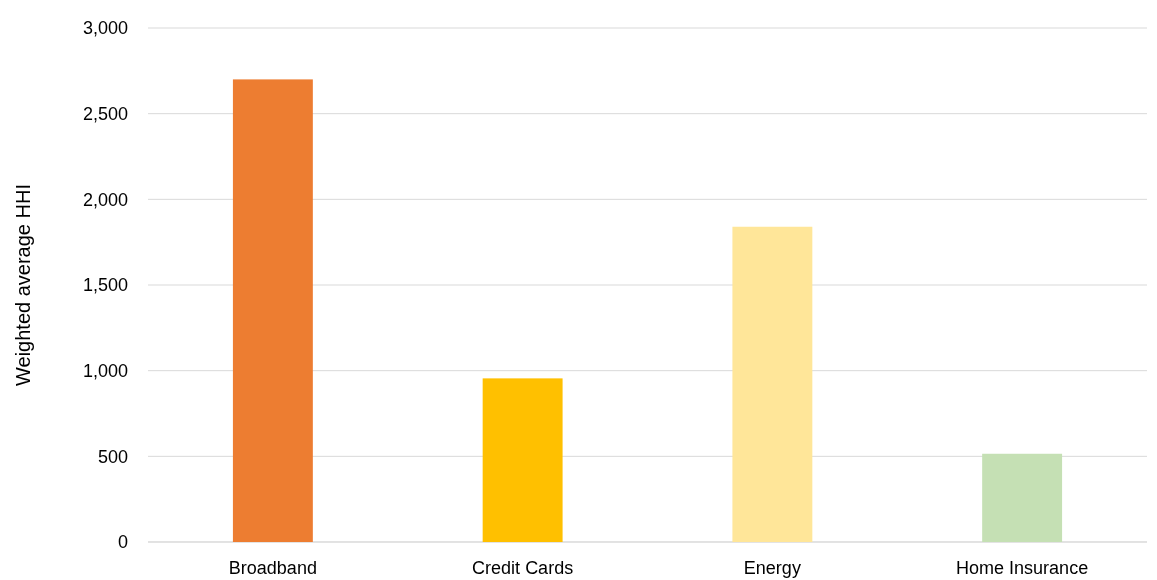 The width and height of the screenshot is (1157, 580). Describe the element at coordinates (272, 568) in the screenshot. I see `x-tick-label: Broadband` at that location.